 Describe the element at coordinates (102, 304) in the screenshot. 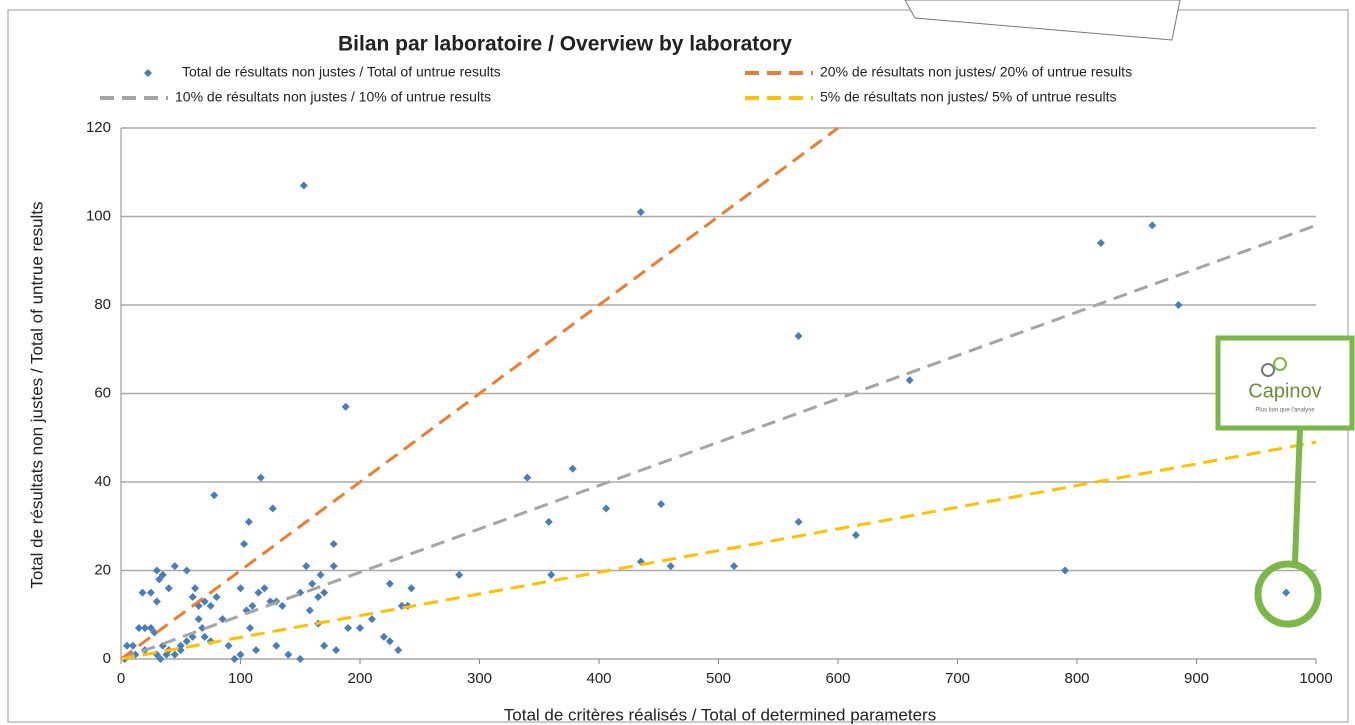

I see `y-tick-label: 80` at that location.